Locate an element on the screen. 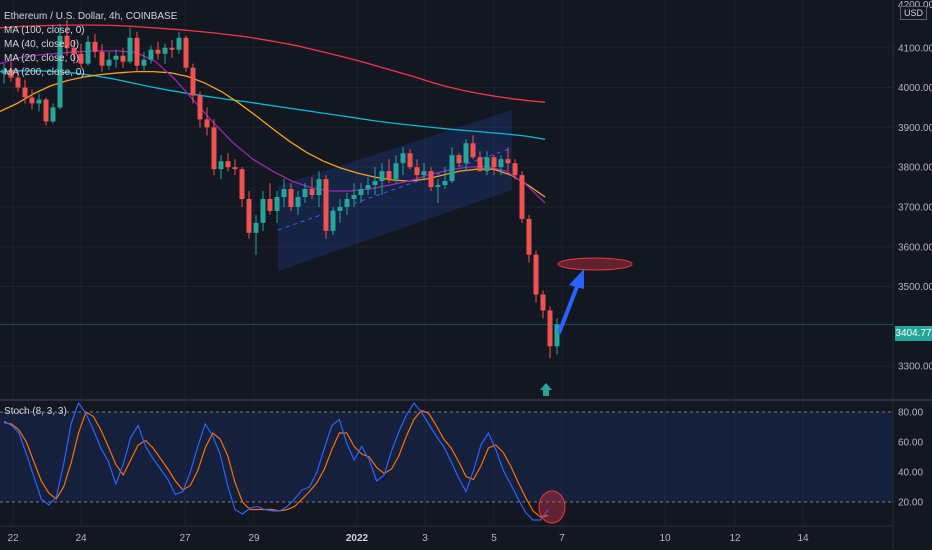 The width and height of the screenshot is (932, 550). time-tick-label: 27 is located at coordinates (185, 538).